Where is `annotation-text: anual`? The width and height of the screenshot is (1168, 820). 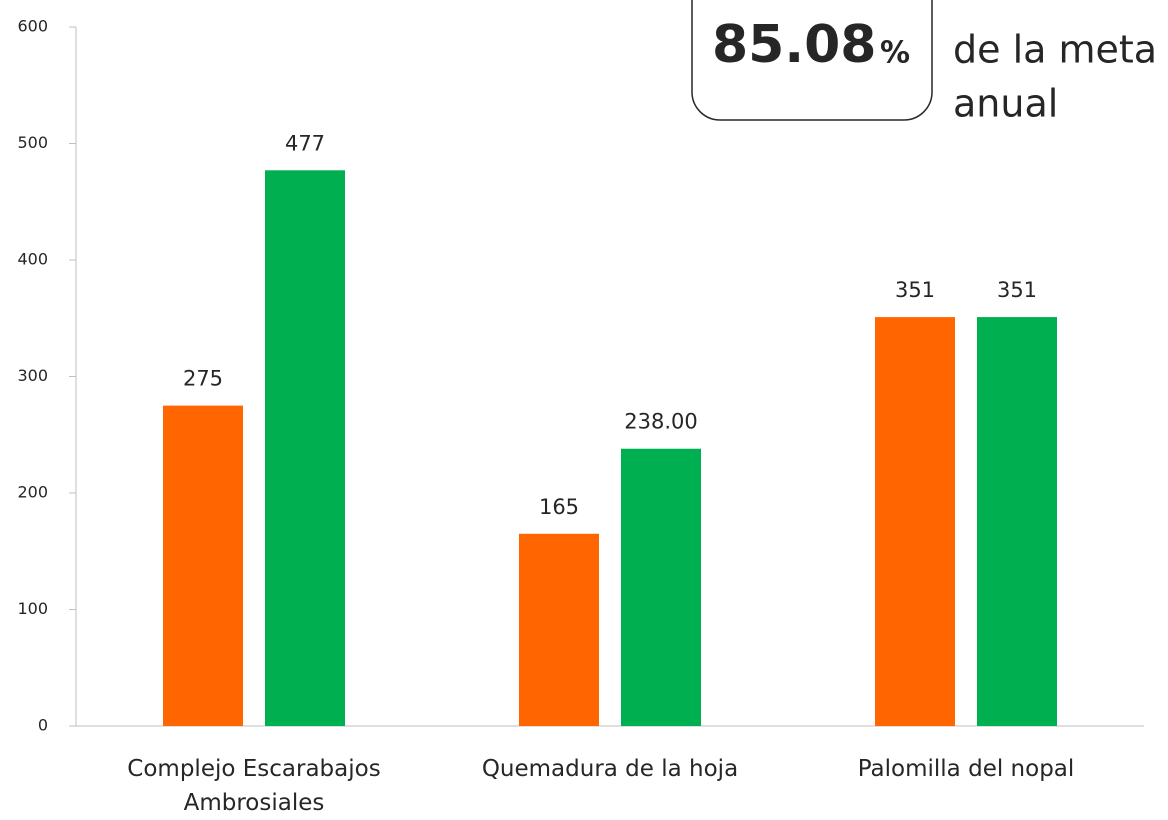
annotation-text: anual is located at coordinates (1005, 104).